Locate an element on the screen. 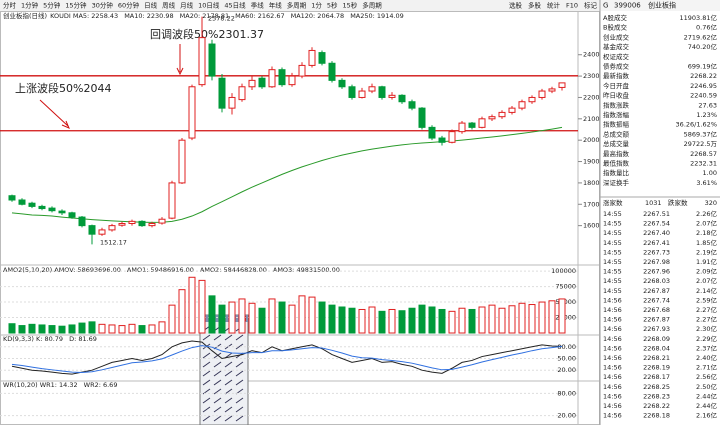 The image size is (720, 425). y-tick-label: 1900 is located at coordinates (591, 162).